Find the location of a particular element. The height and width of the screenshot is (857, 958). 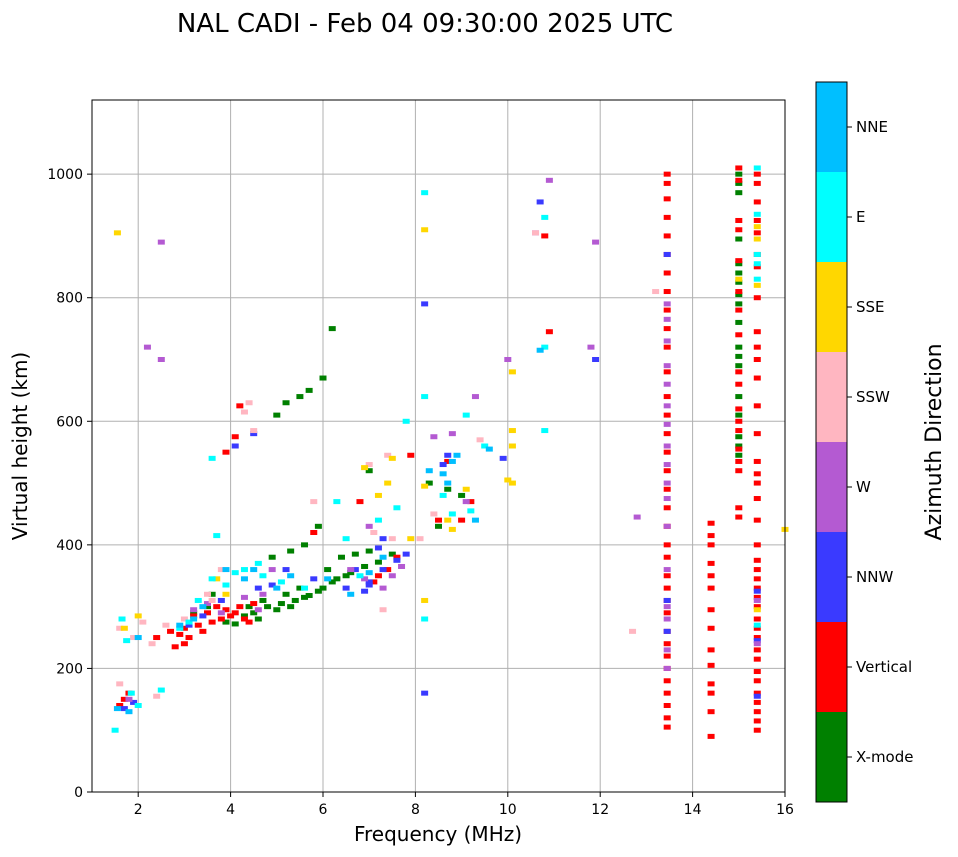

y-tick-label: 400 is located at coordinates (69, 546).